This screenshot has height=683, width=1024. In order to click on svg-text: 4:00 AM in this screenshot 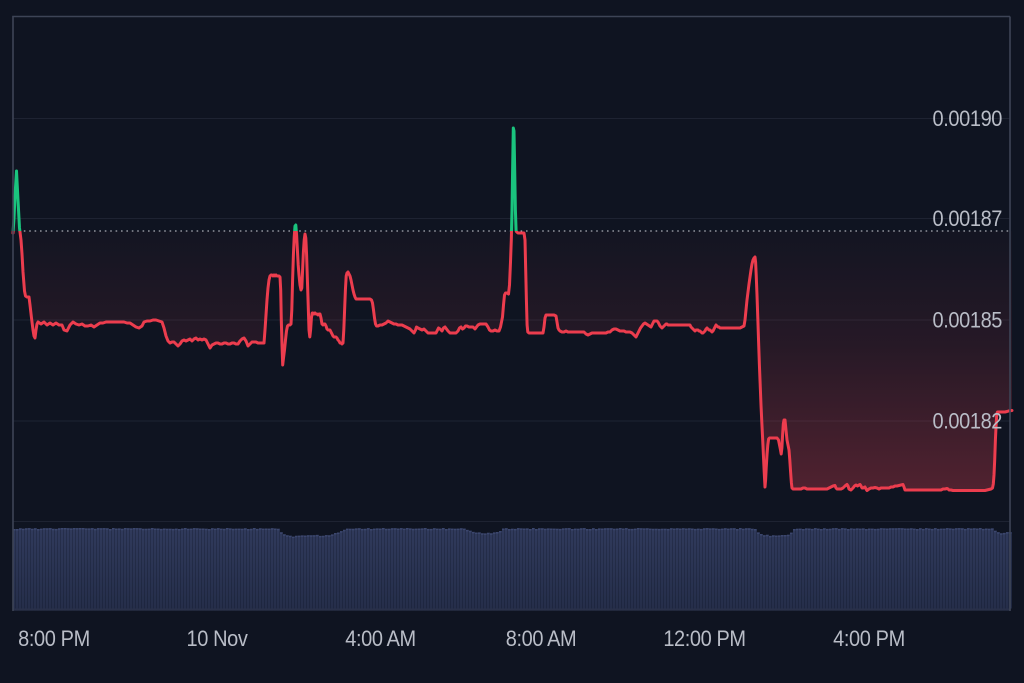, I will do `click(380, 638)`.